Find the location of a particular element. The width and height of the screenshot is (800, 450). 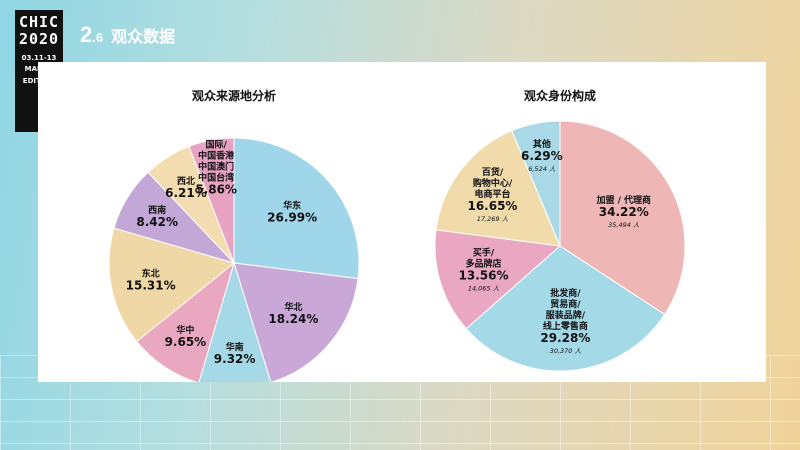

slice-name: 西北 is located at coordinates (186, 181).